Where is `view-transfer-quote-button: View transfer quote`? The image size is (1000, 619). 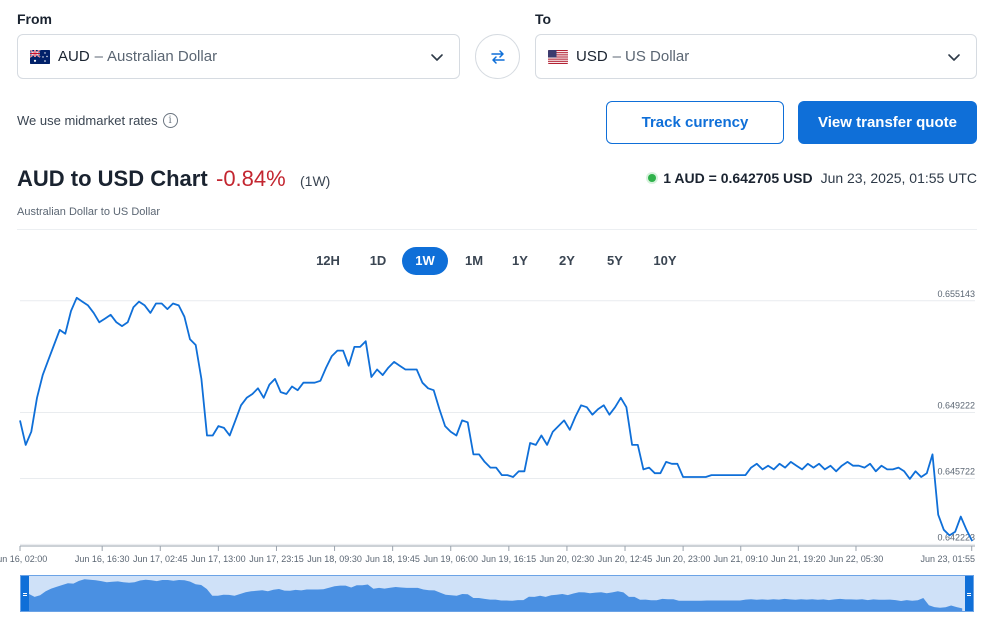 view-transfer-quote-button: View transfer quote is located at coordinates (887, 122).